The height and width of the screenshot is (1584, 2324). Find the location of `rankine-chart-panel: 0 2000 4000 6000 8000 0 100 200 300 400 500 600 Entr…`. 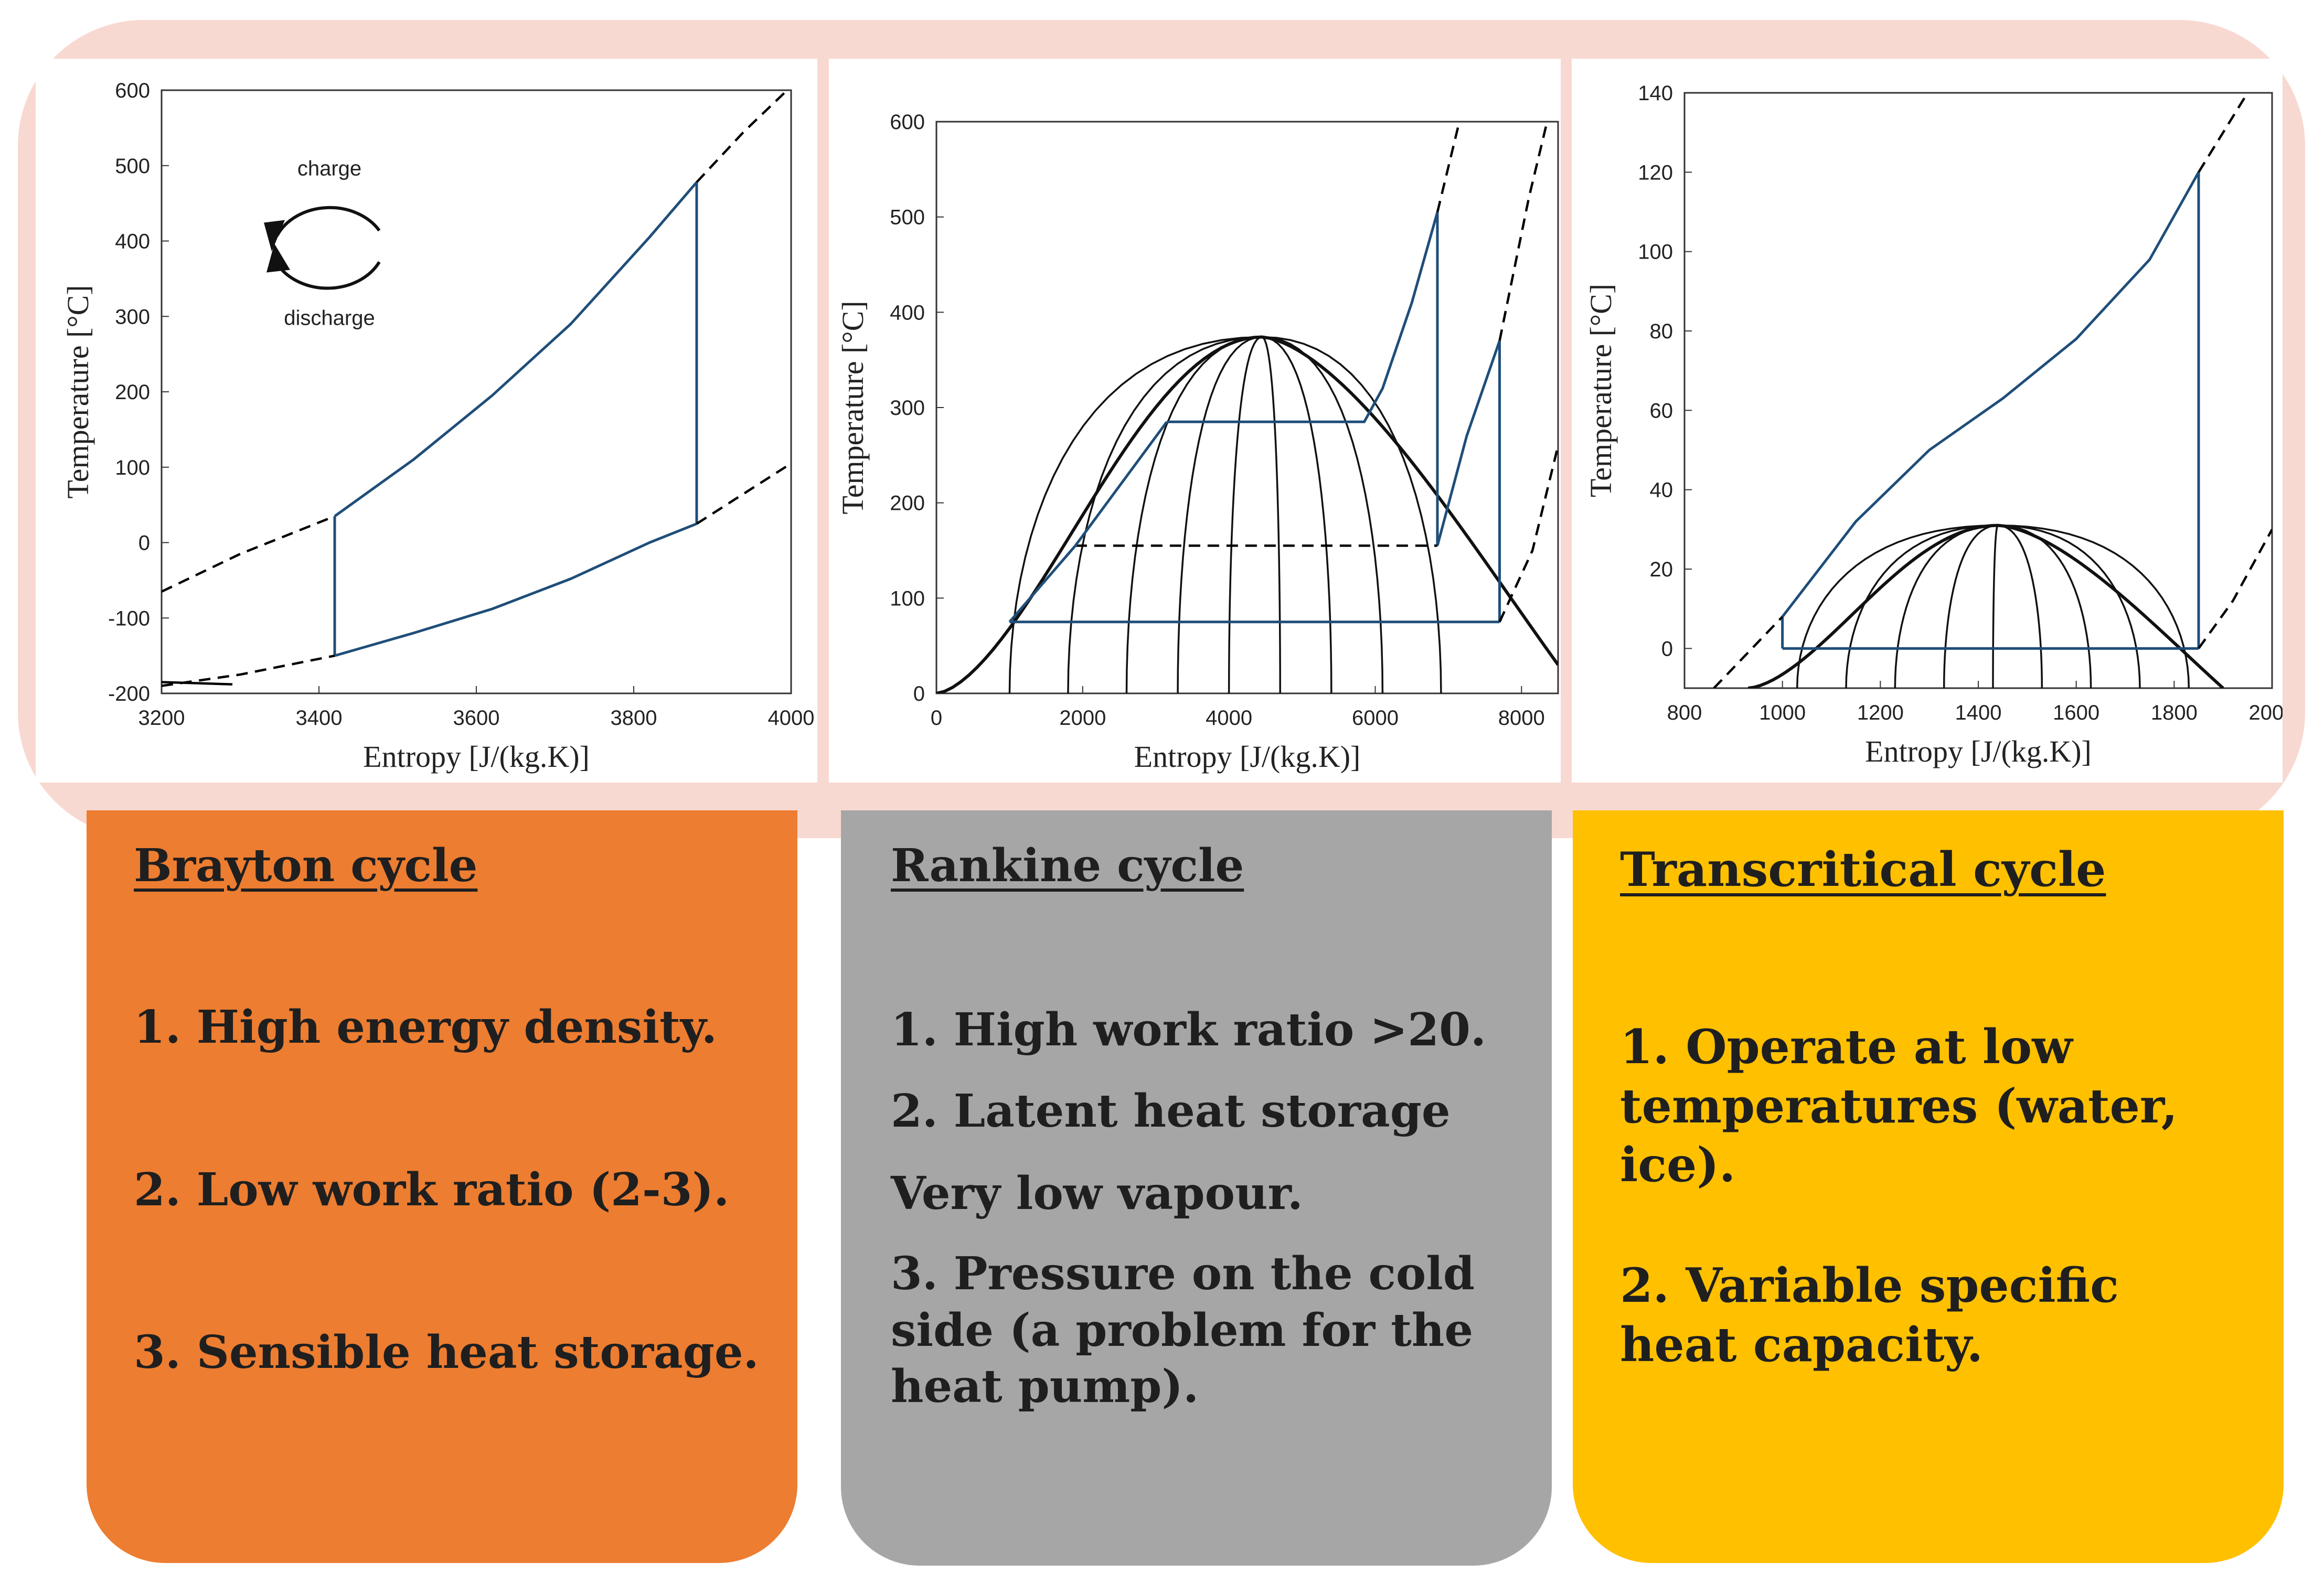

rankine-chart-panel: 0 2000 4000 6000 8000 0 100 200 300 400 500 600 Entr… is located at coordinates (1195, 421).